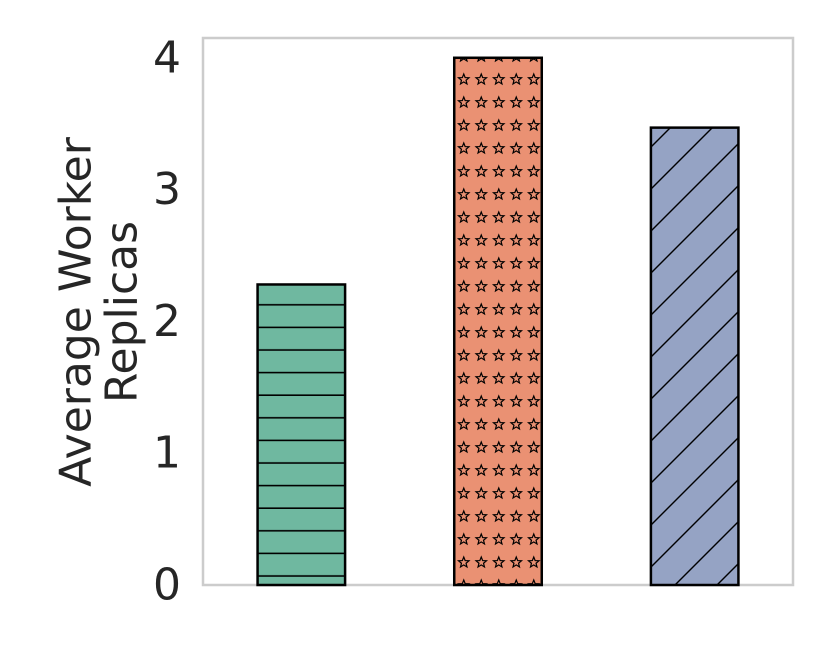  I want to click on y-tick-label: 1, so click(167, 453).